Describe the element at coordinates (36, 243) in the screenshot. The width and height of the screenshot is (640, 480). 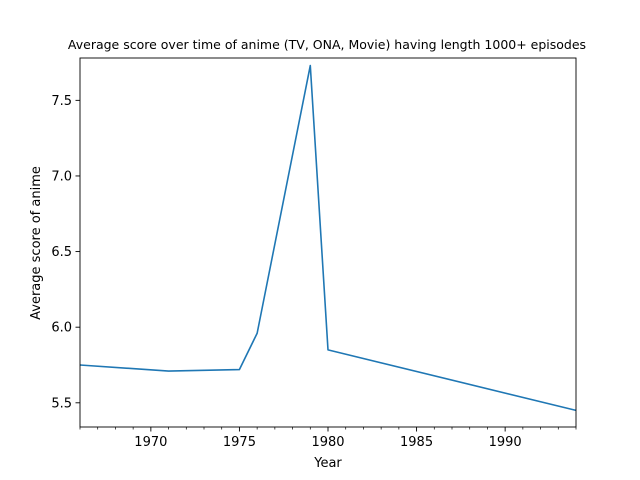
I see `y-axis-label: Average score of anime` at that location.